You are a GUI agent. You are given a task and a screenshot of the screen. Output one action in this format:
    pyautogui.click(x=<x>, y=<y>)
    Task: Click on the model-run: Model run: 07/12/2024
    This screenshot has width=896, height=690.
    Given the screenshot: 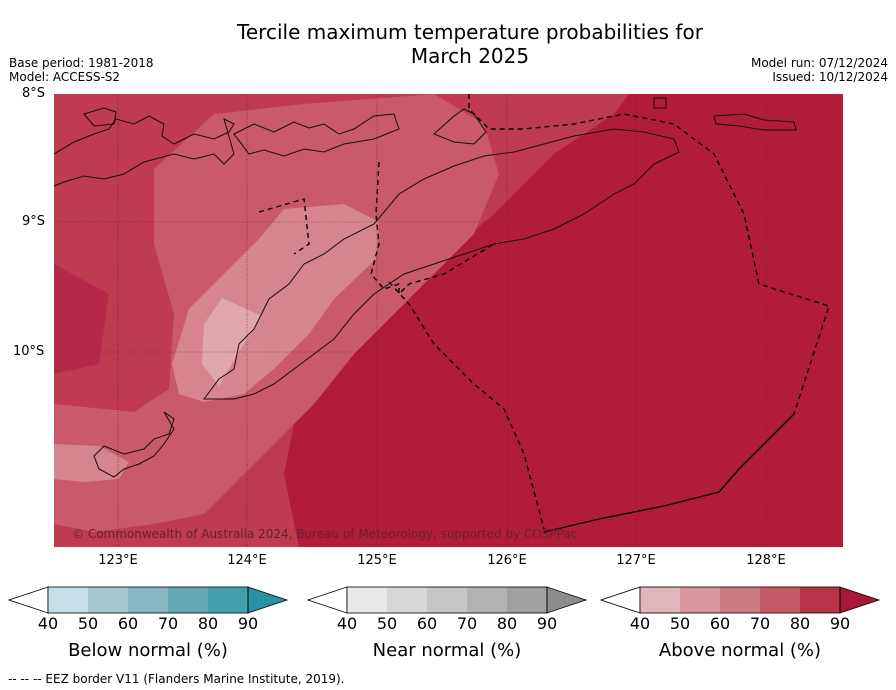 What is the action you would take?
    pyautogui.click(x=819, y=63)
    